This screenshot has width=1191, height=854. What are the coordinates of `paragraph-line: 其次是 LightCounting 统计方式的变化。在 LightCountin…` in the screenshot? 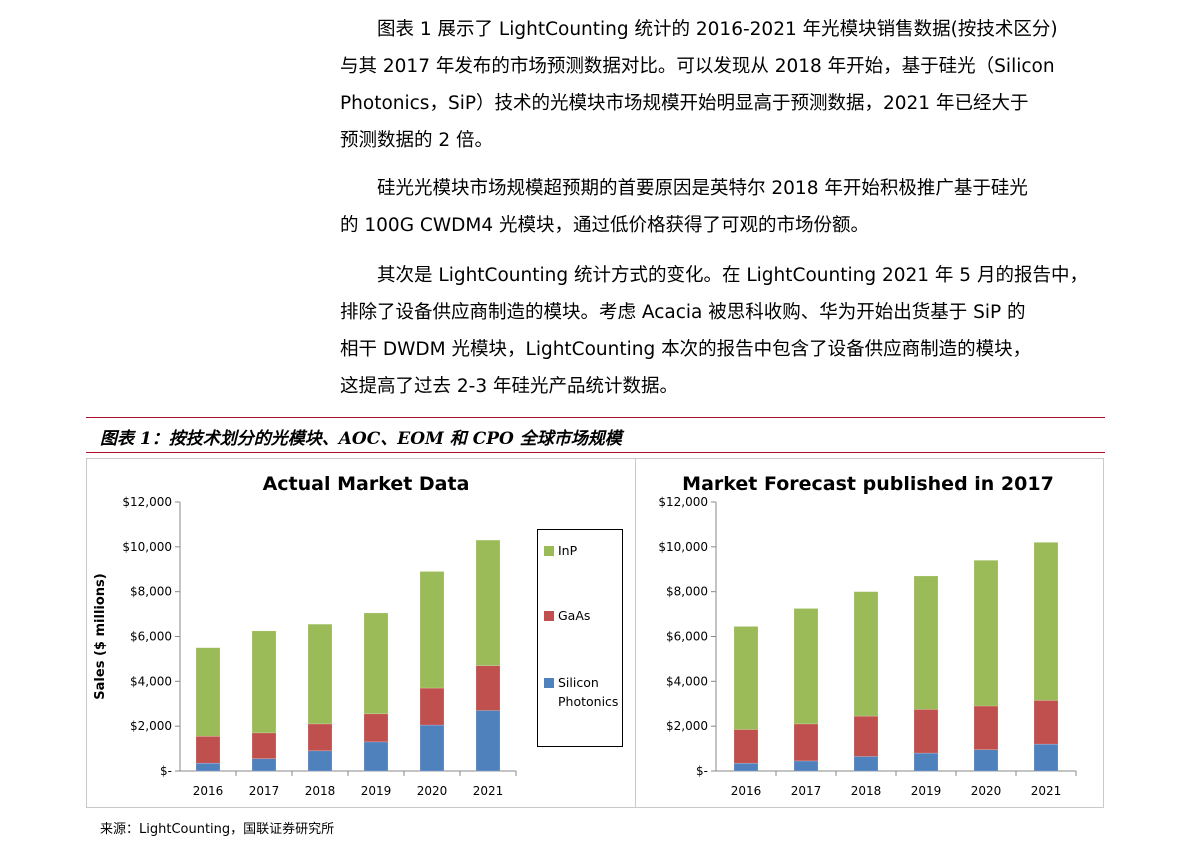 It's located at (714, 275).